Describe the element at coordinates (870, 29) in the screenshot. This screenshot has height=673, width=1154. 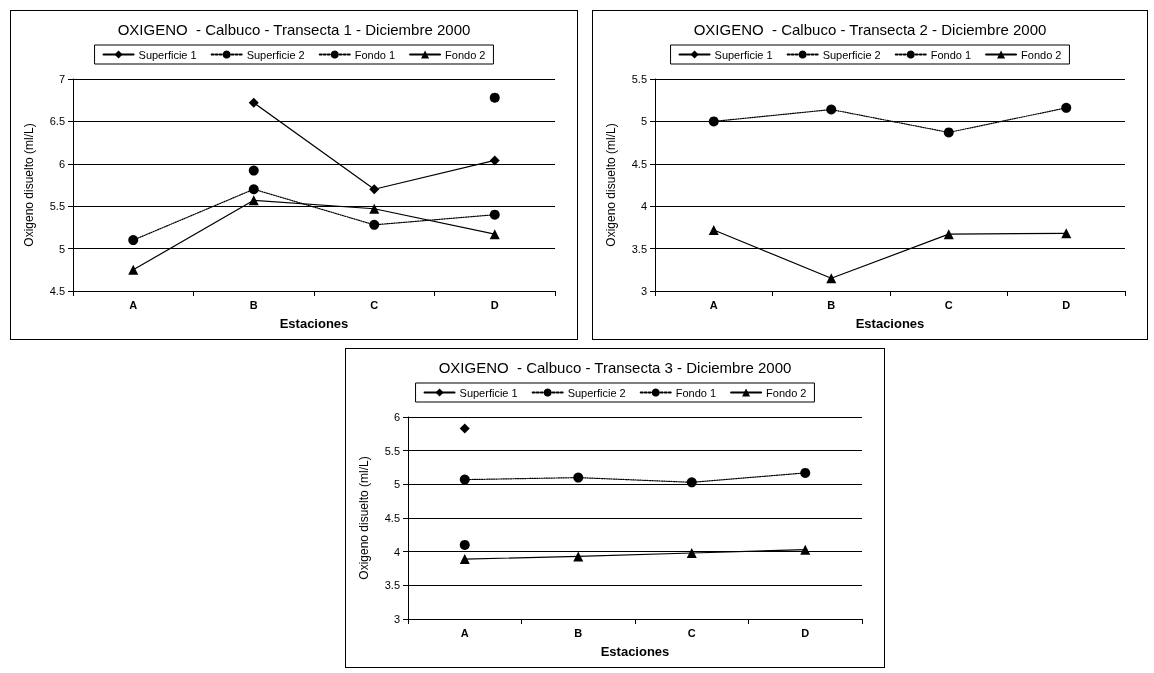
I see `chart-title: OXIGENO - Calbuco - Transecta 2 - Diciembre 2000` at that location.